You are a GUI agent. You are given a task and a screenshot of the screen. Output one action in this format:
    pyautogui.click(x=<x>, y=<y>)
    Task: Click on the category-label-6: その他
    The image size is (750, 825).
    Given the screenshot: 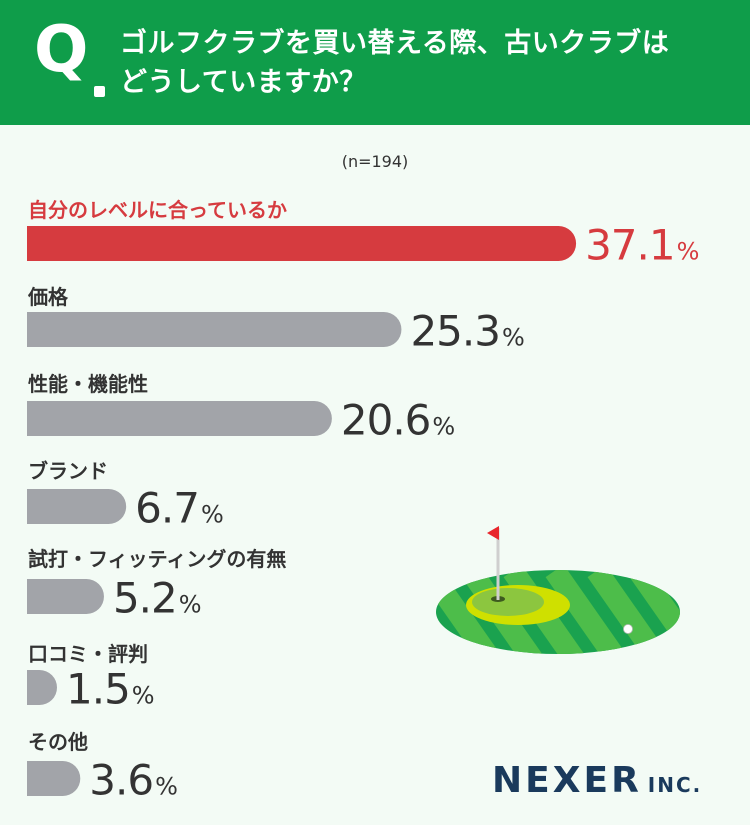 What is the action you would take?
    pyautogui.click(x=58, y=742)
    